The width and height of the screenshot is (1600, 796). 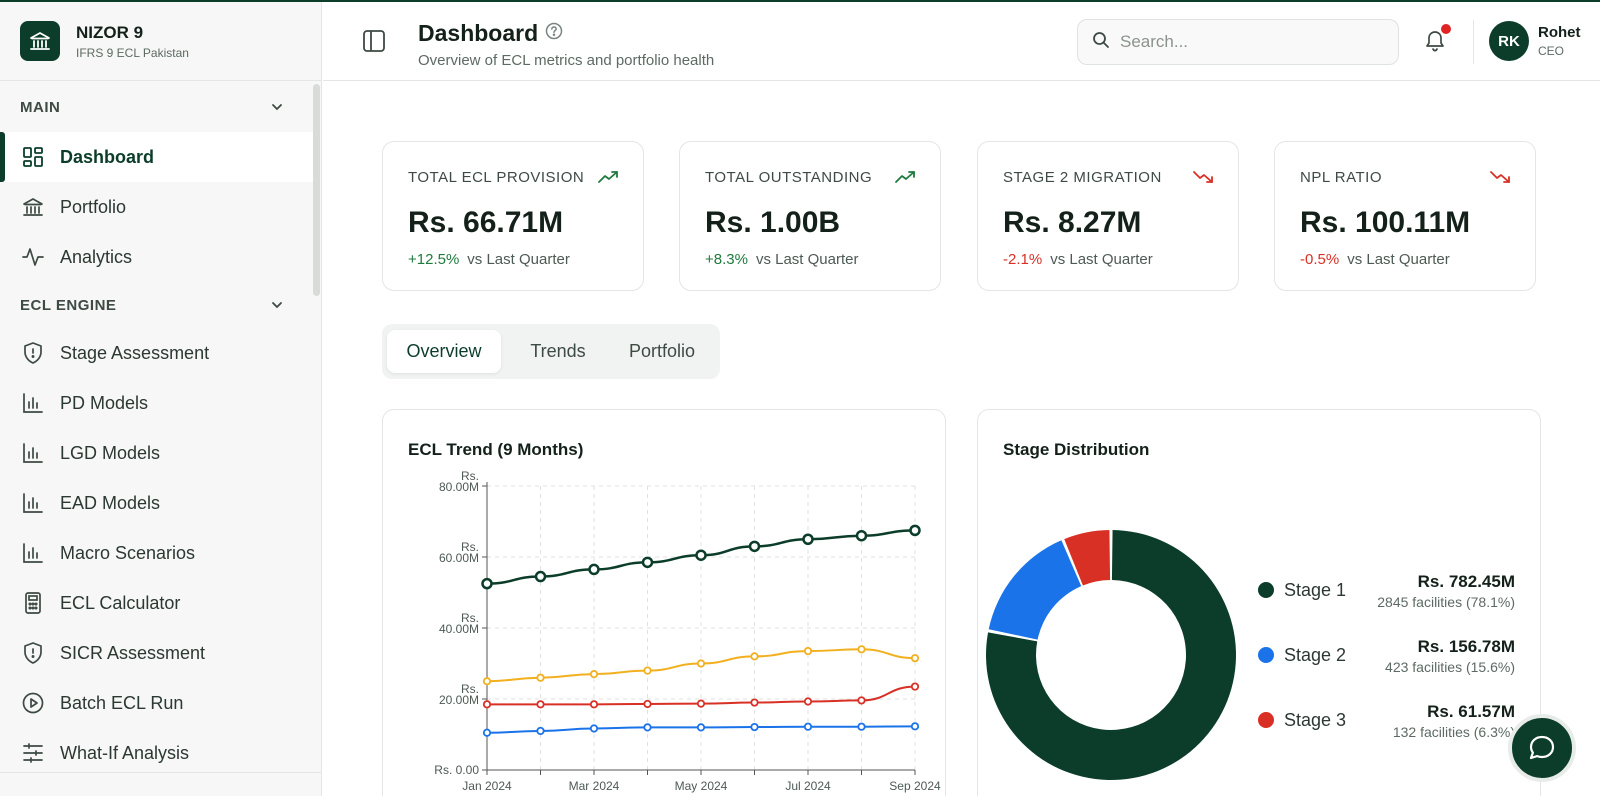 I want to click on calculator-icon, so click(x=33, y=603).